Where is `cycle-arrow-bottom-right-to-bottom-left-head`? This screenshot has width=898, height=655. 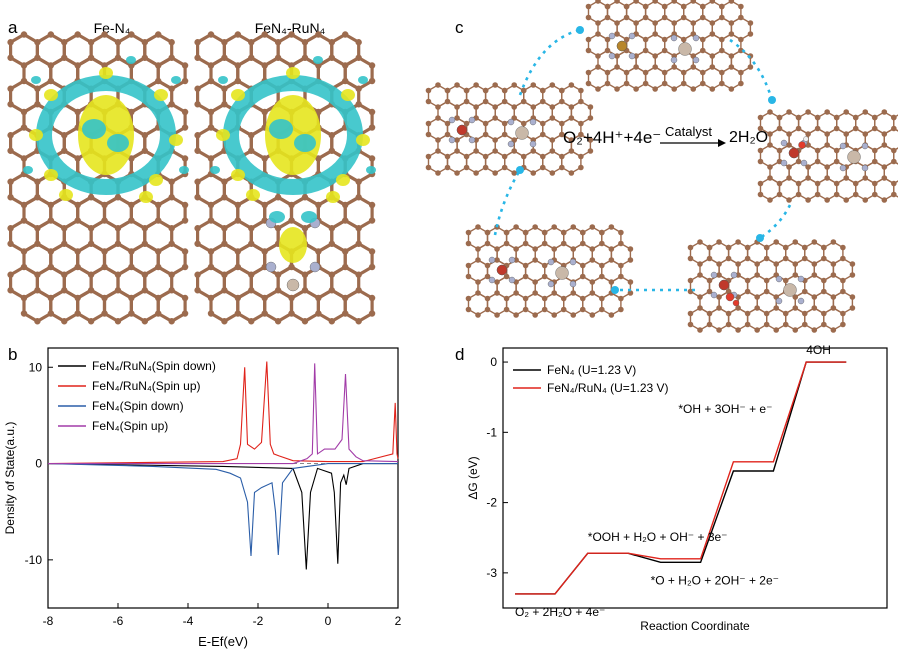 cycle-arrow-bottom-right-to-bottom-left-head is located at coordinates (615, 290).